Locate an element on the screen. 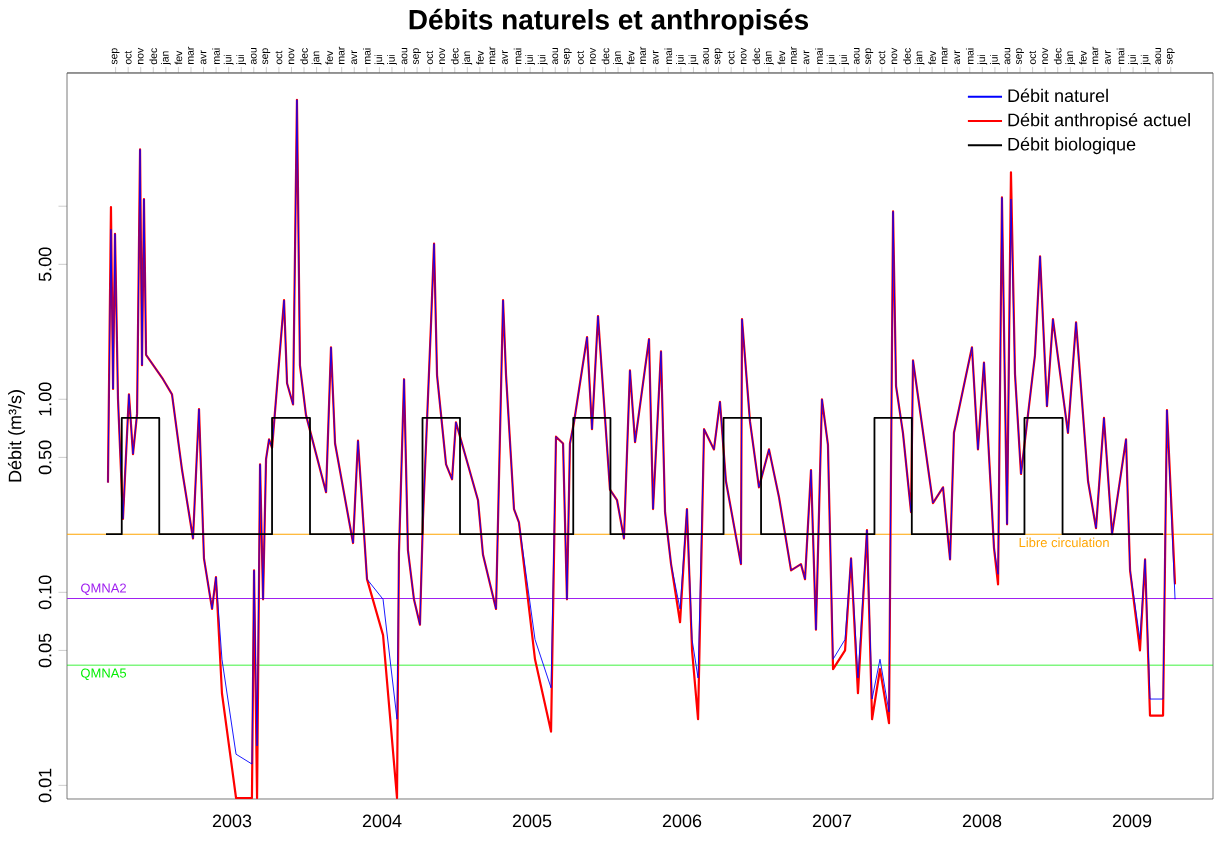 The height and width of the screenshot is (844, 1217). x-tick-label: 2009 is located at coordinates (1132, 821).